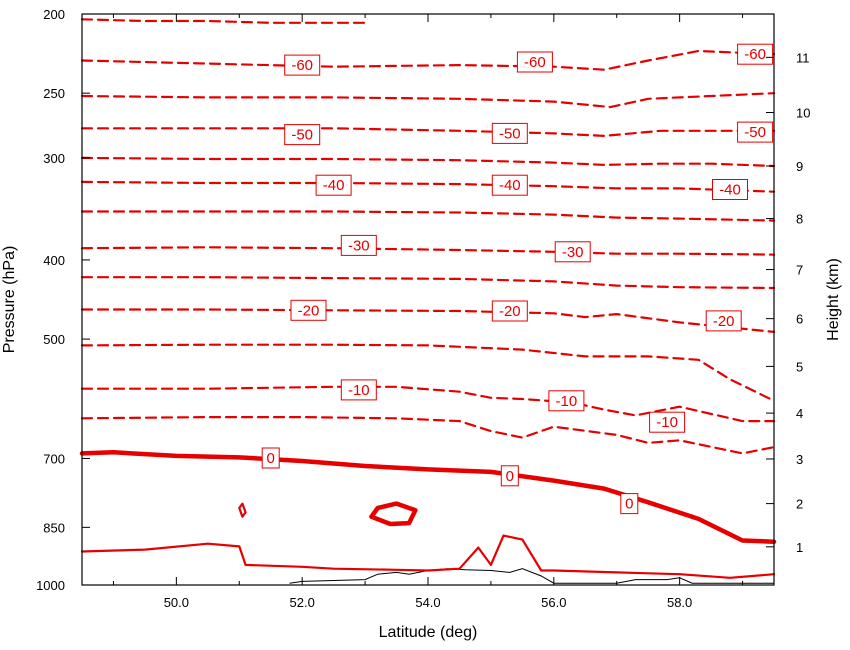  What do you see at coordinates (799, 219) in the screenshot?
I see `right-tick-label: 8` at bounding box center [799, 219].